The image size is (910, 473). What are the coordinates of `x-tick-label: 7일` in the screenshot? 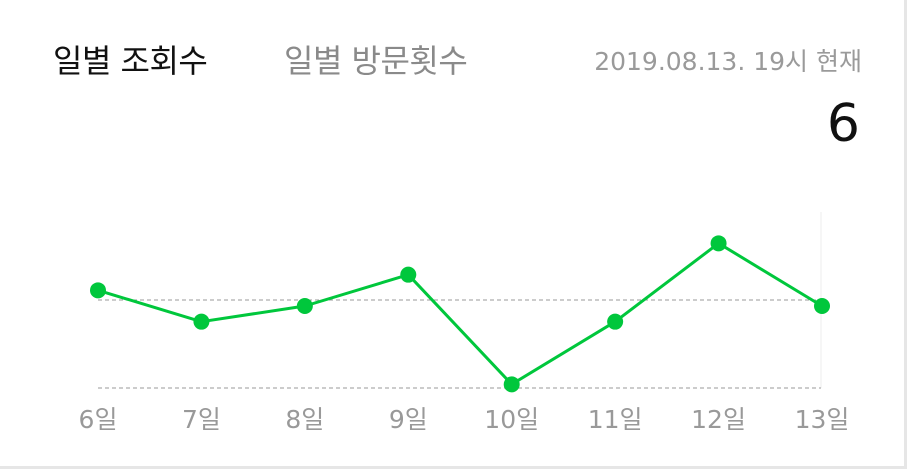 It's located at (201, 419).